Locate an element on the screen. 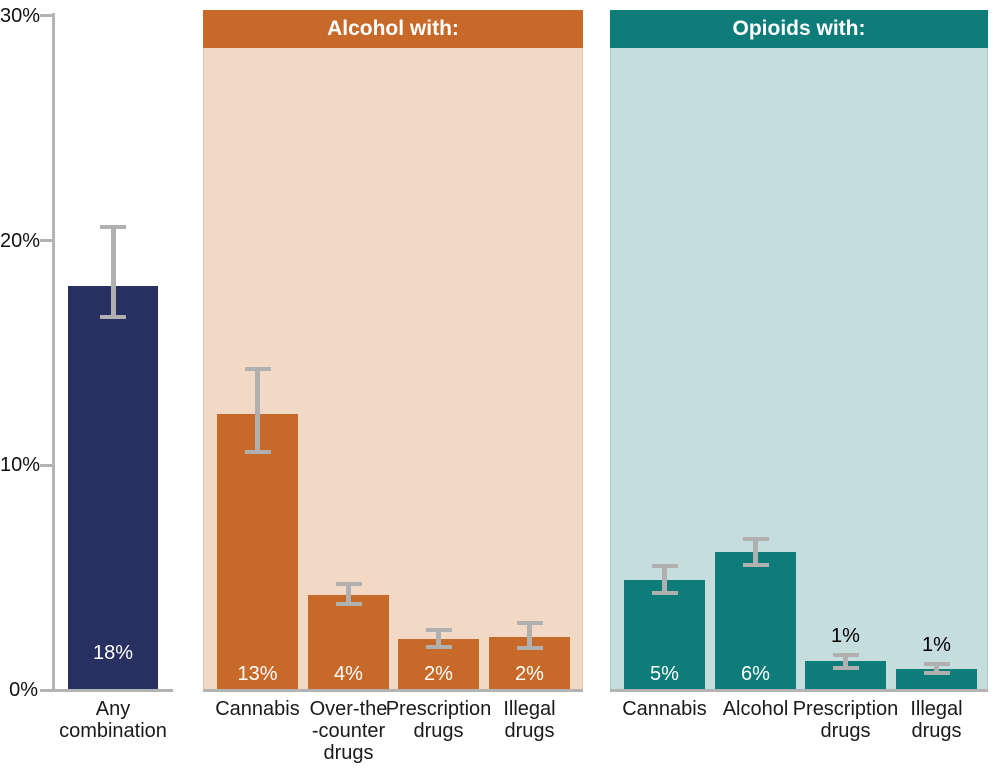 This screenshot has height=772, width=1004. alcohol-with-bar-cannabis-category-line: Cannabis is located at coordinates (257, 709).